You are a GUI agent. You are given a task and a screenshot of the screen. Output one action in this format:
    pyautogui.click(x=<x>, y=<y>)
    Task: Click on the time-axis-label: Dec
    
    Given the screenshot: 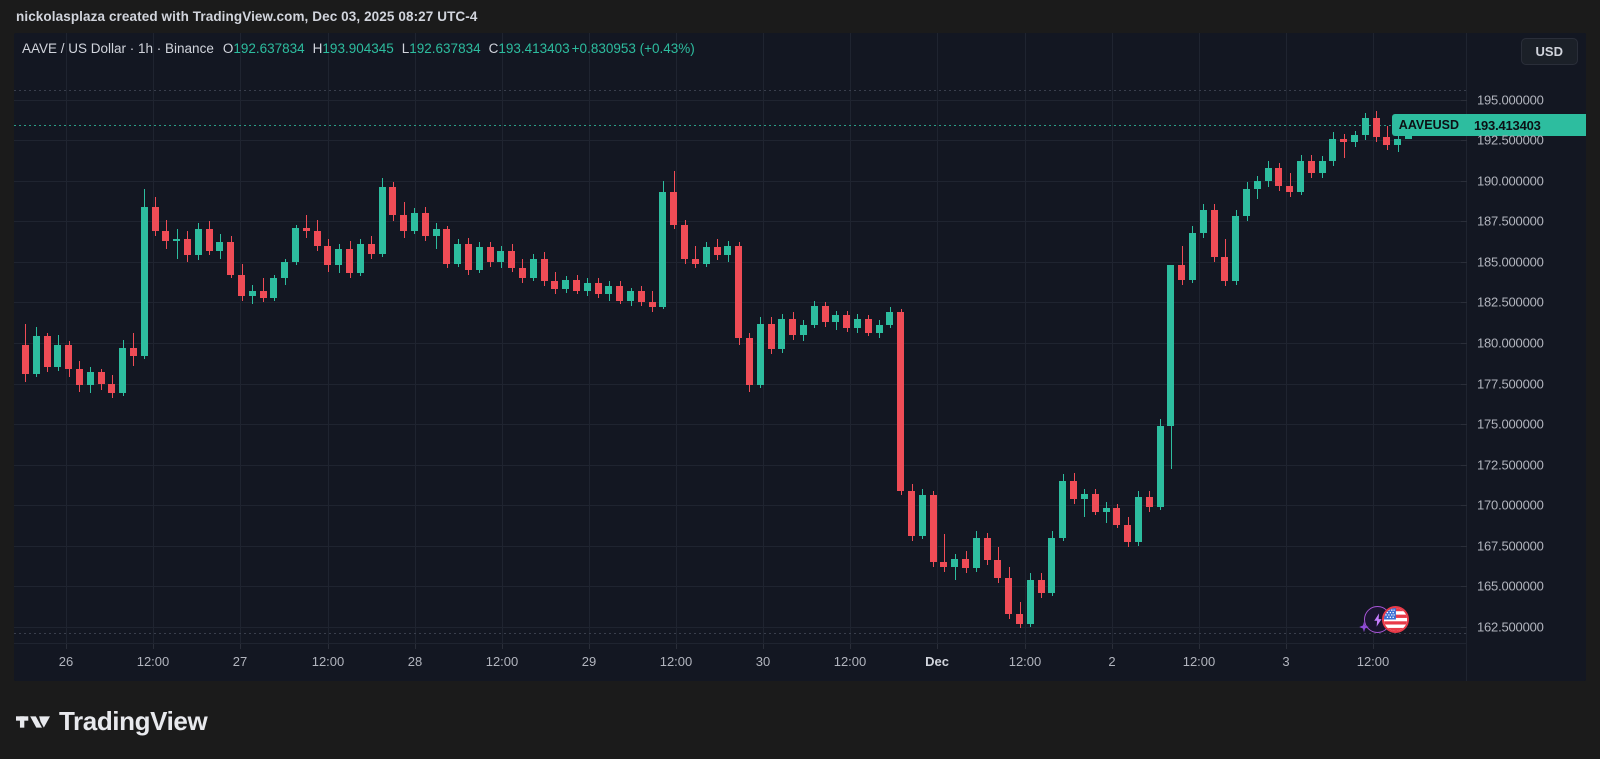 What is the action you would take?
    pyautogui.click(x=937, y=661)
    